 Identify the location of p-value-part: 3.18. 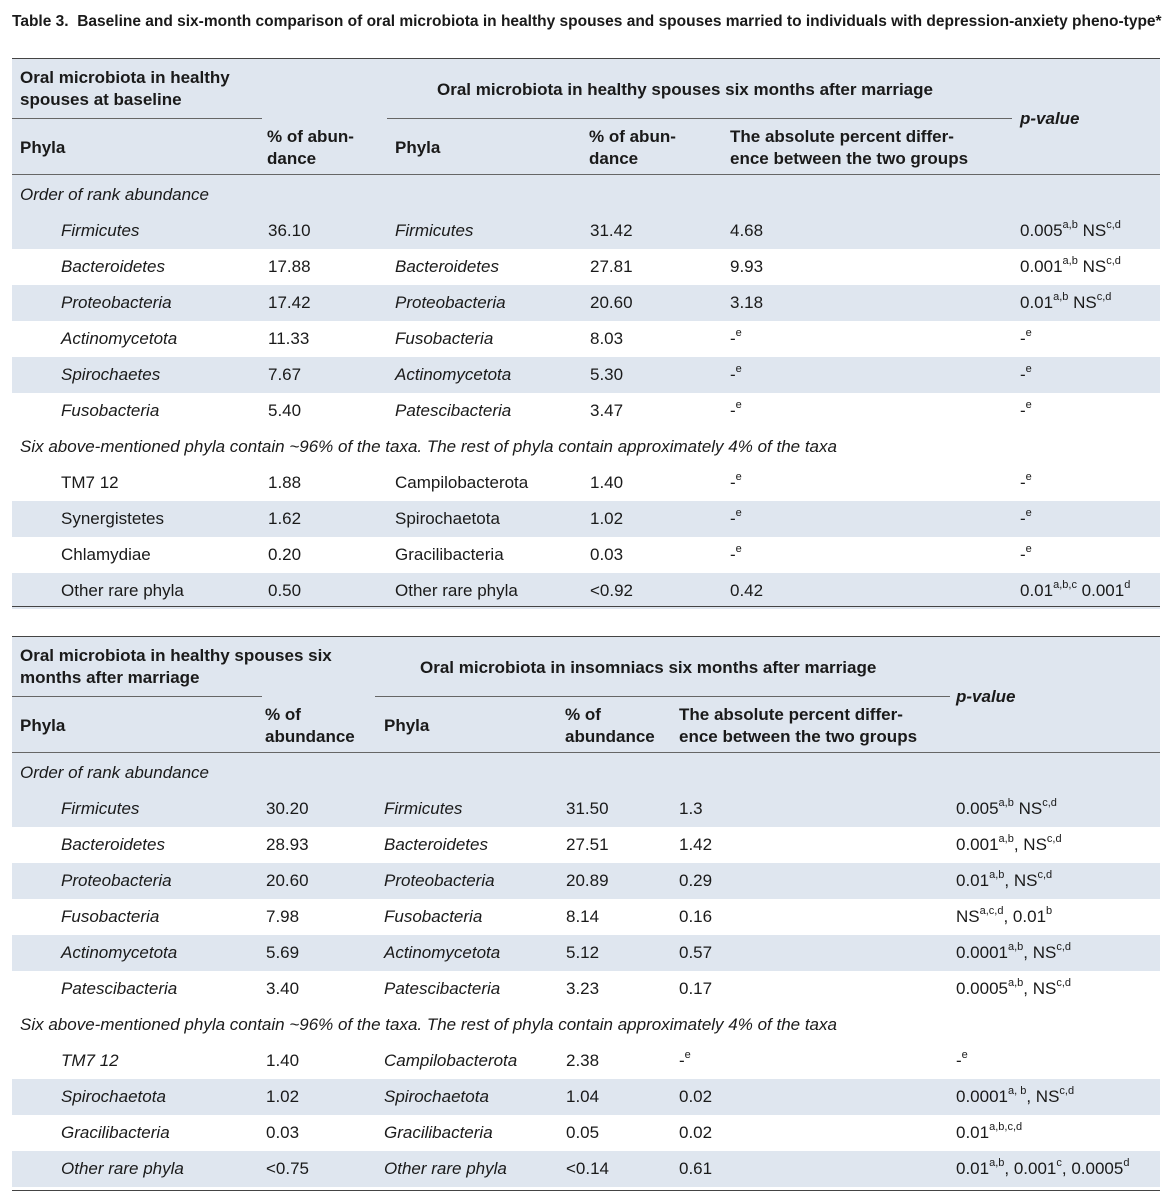
(747, 302).